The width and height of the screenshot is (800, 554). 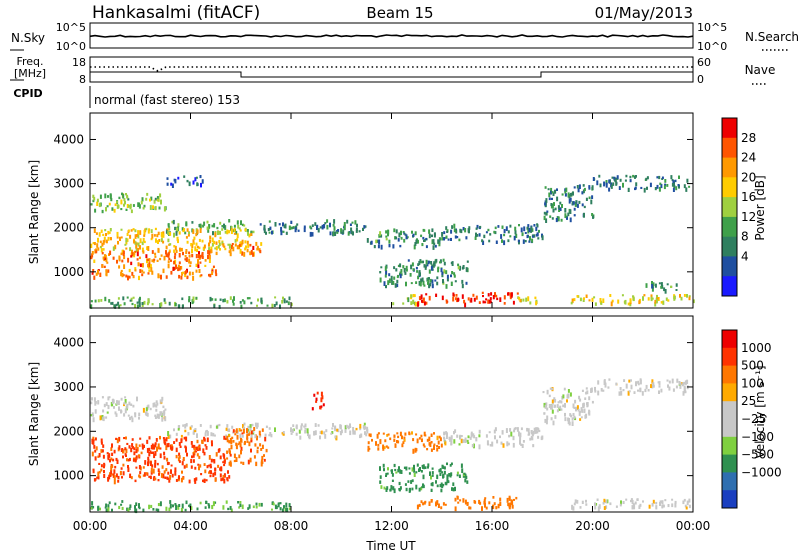 I want to click on scatter-band, so click(x=493, y=234).